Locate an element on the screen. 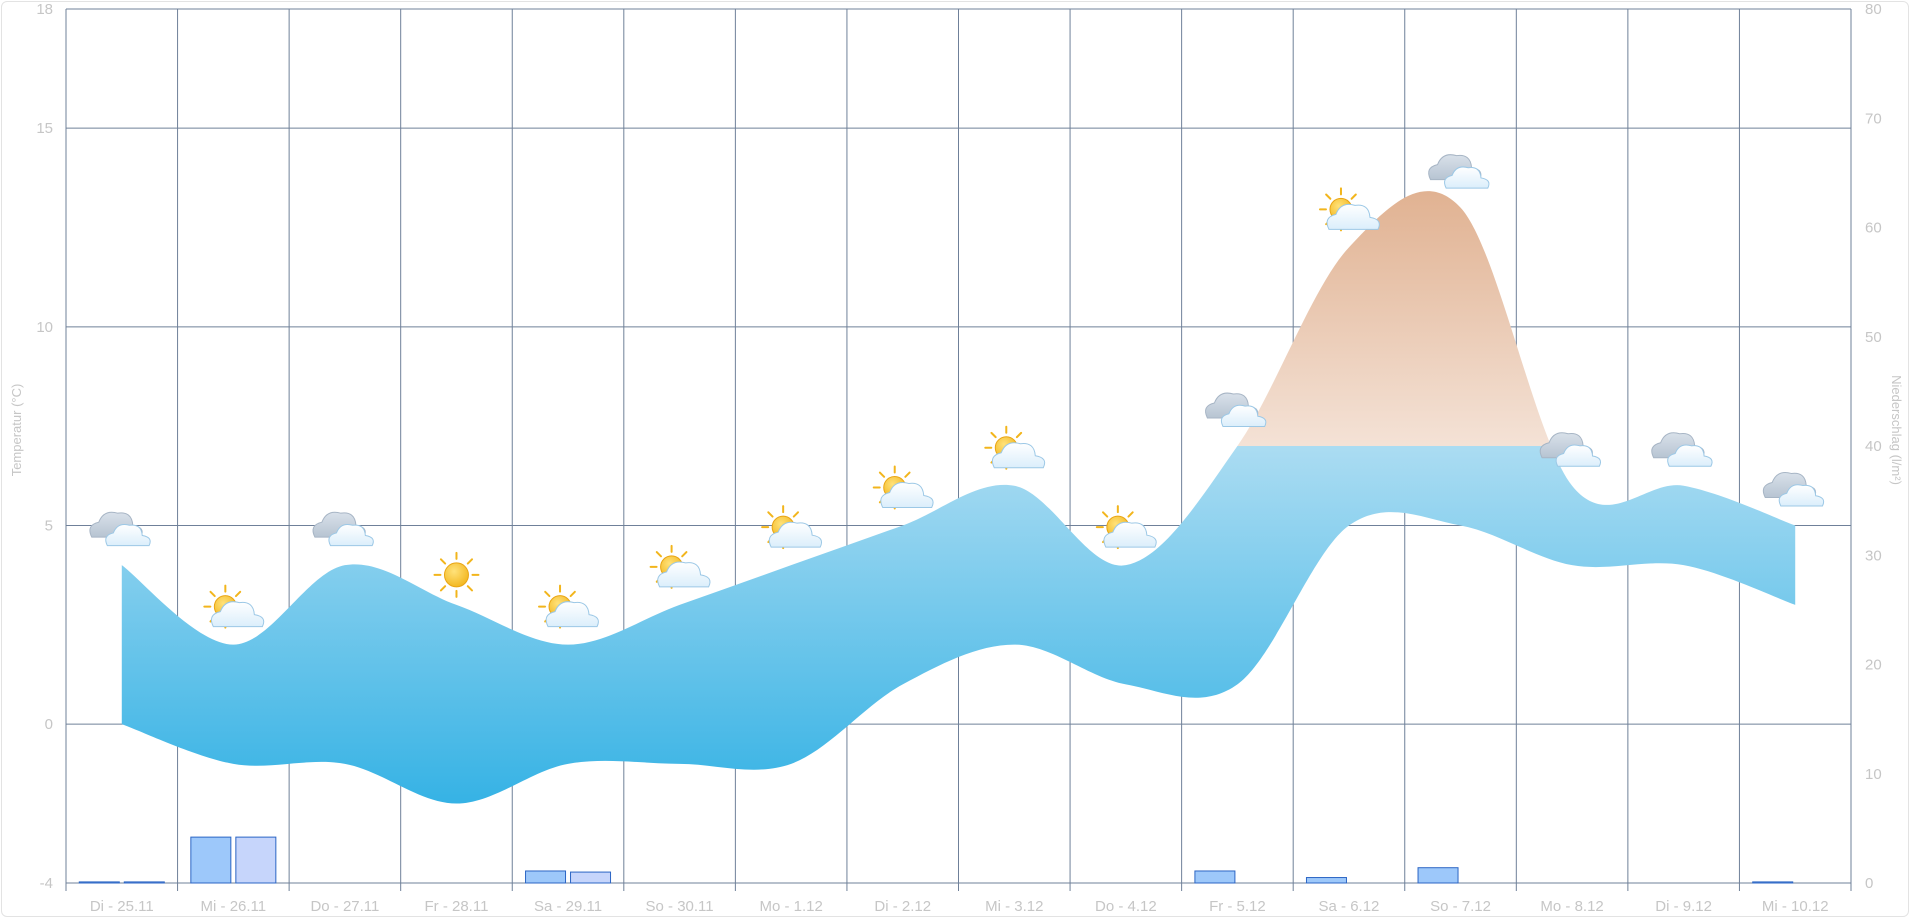 The image size is (1912, 920). y-right-tick-label: 40 is located at coordinates (1873, 446).